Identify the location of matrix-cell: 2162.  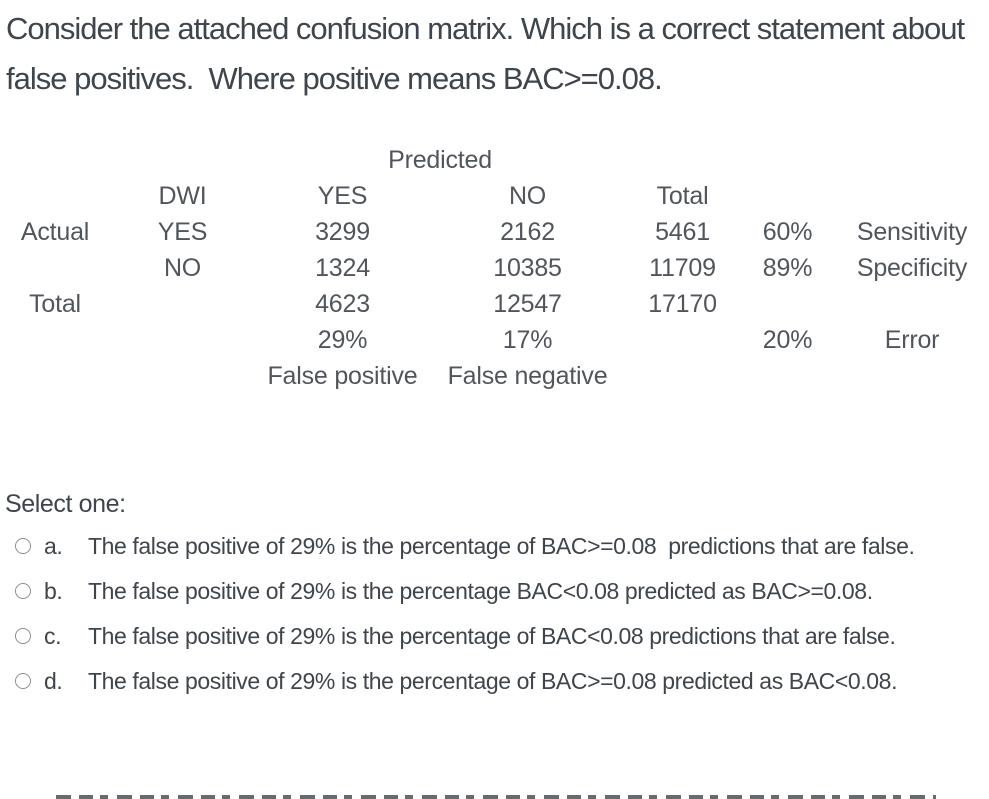
(527, 231).